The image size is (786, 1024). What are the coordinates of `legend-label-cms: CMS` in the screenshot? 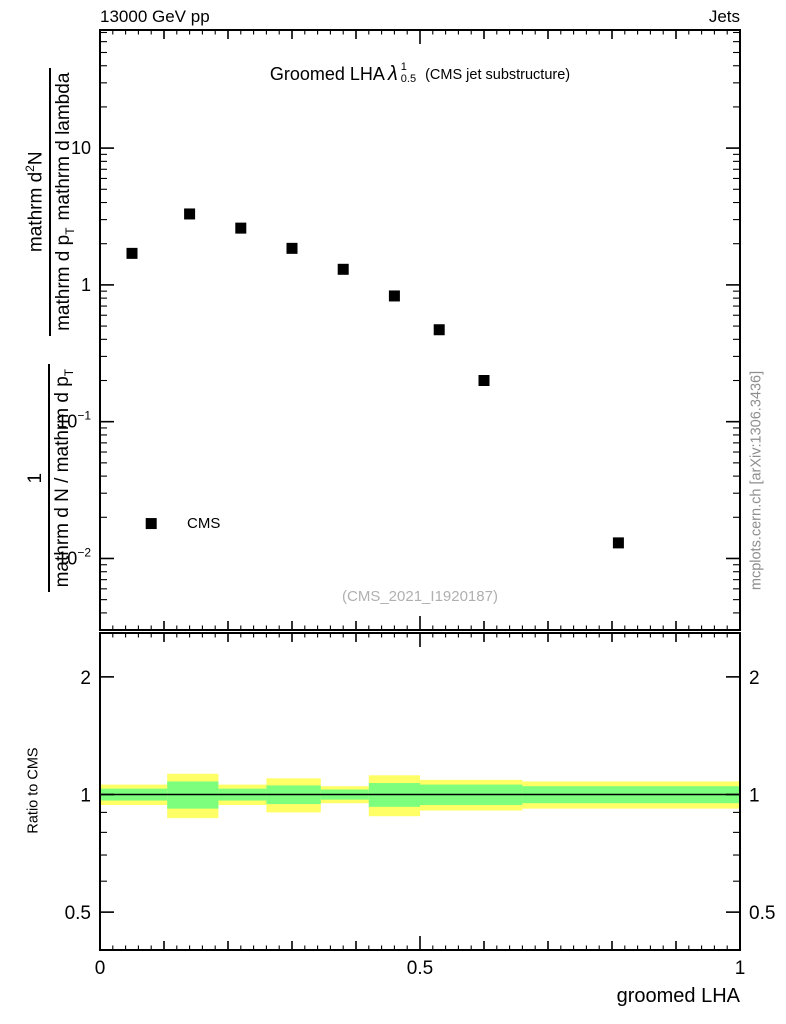 It's located at (204, 523).